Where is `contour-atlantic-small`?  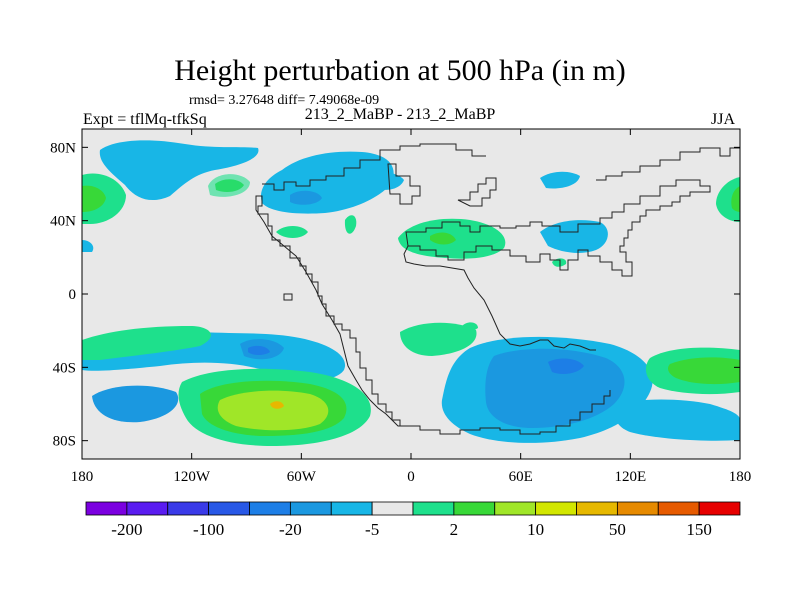 contour-atlantic-small is located at coordinates (470, 326).